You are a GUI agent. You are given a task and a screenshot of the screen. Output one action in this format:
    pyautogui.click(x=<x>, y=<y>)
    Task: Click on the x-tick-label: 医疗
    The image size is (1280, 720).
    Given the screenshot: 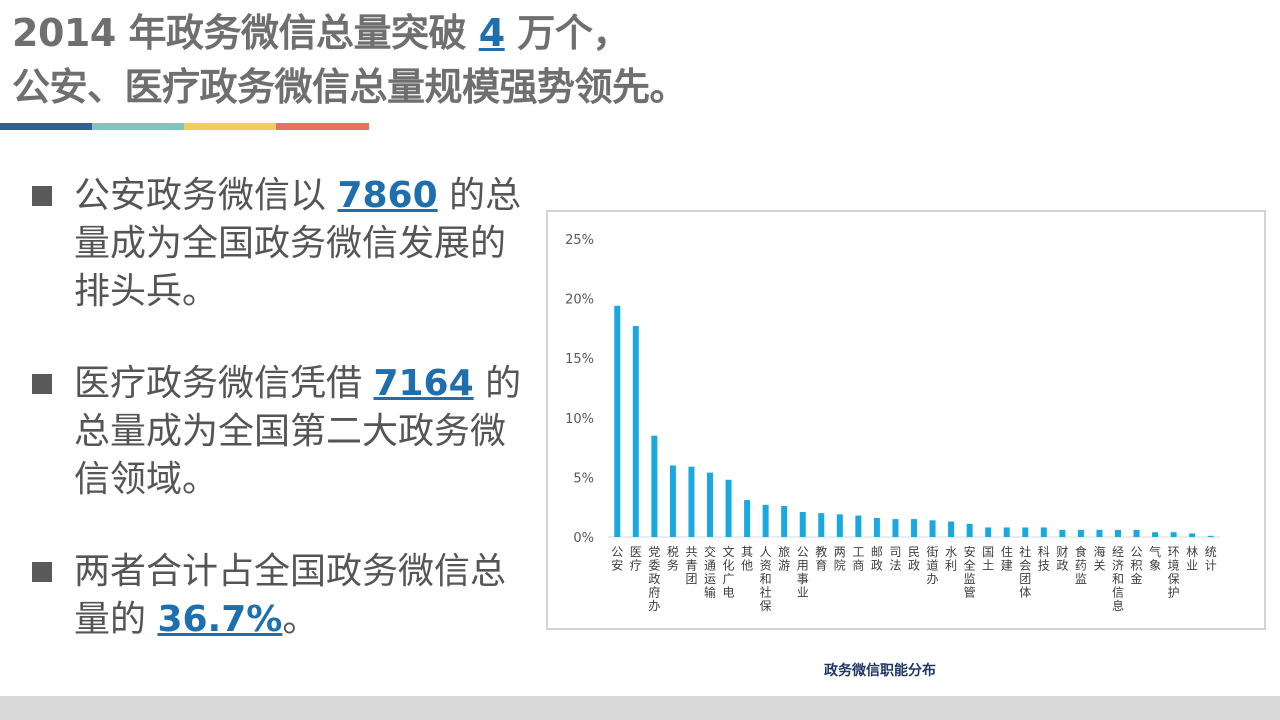 What is the action you would take?
    pyautogui.click(x=636, y=559)
    